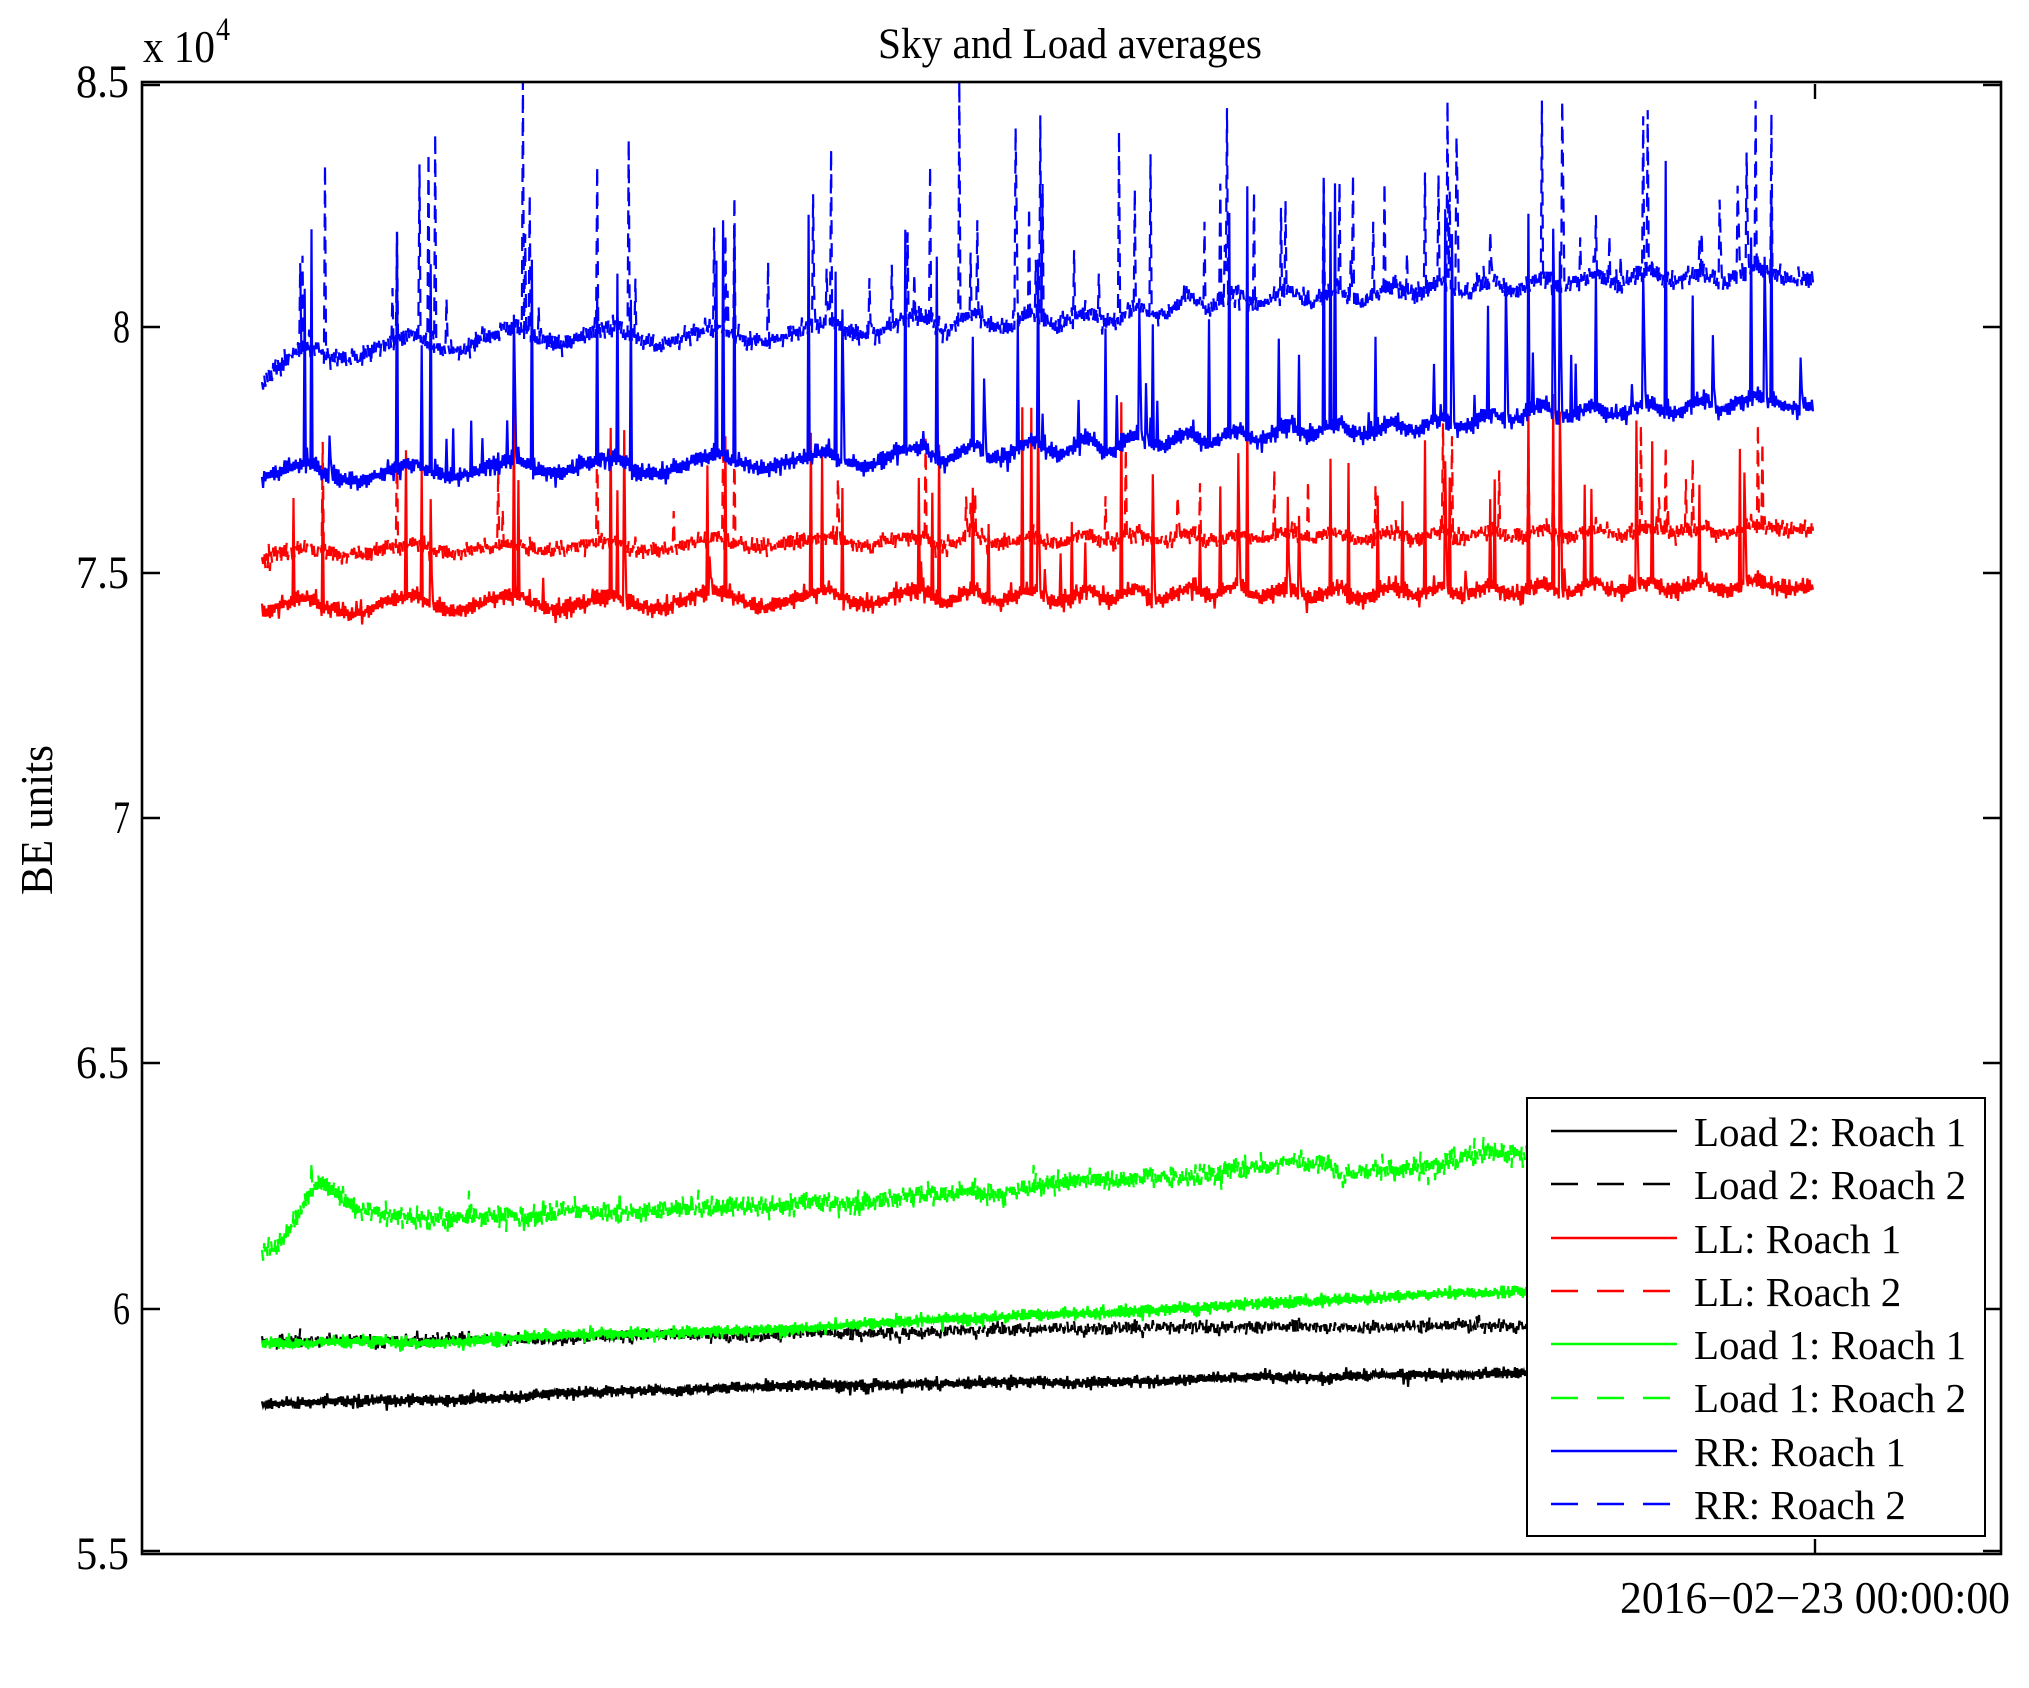  What do you see at coordinates (102, 82) in the screenshot?
I see `svg-text: 8.5` at bounding box center [102, 82].